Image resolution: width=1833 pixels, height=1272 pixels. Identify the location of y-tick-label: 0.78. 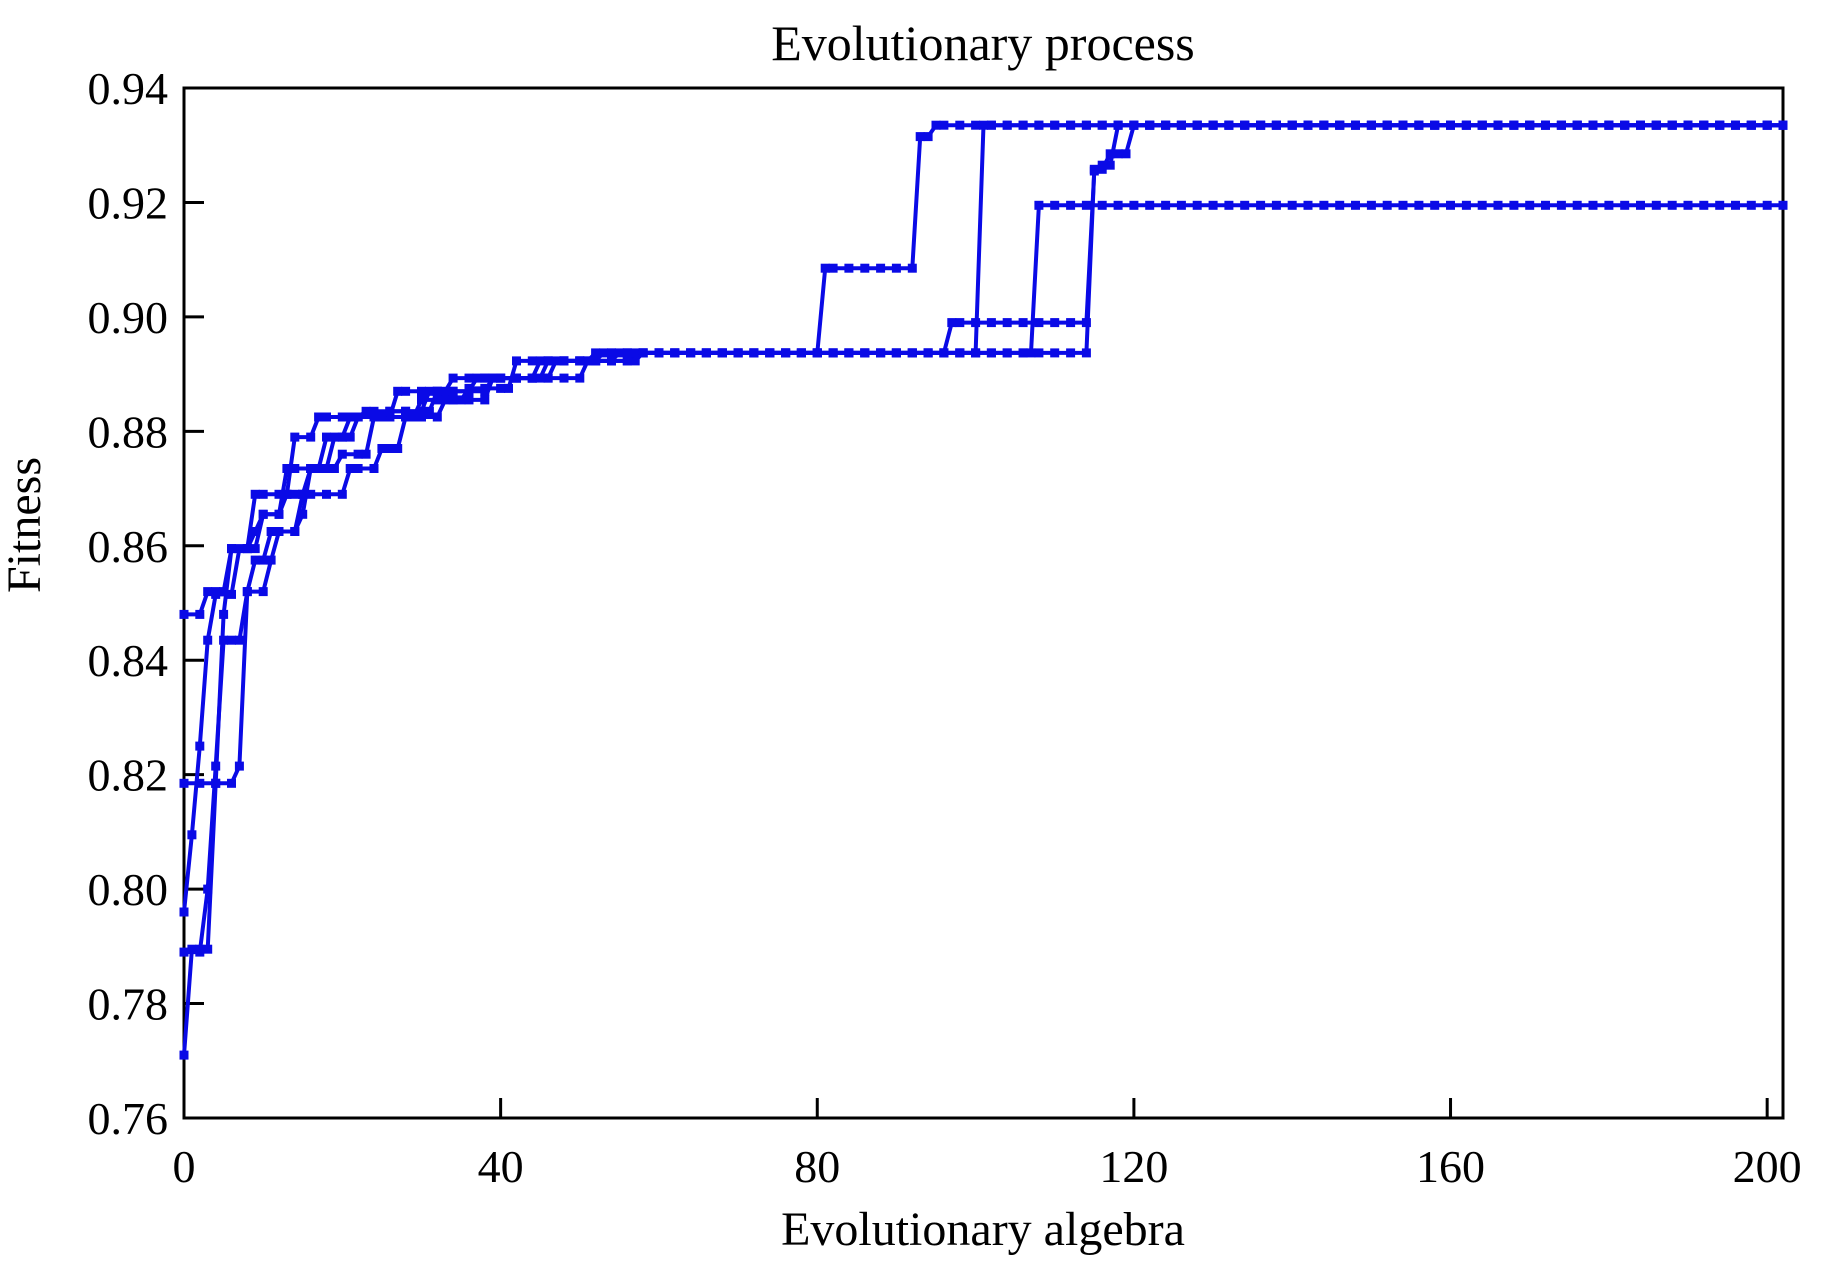
(128, 1004).